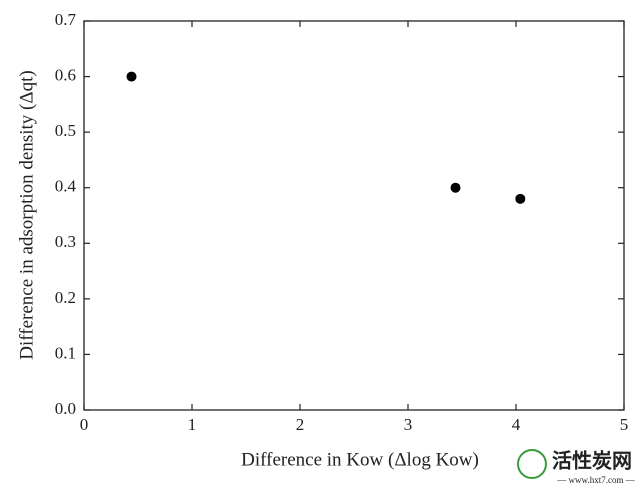  I want to click on y-tick-label: 0.2, so click(65, 297).